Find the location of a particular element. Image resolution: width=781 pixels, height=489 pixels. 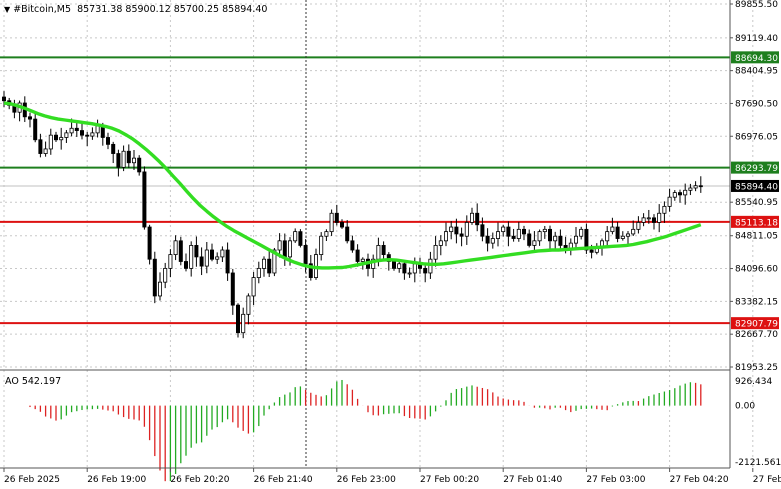

ohlc-values: 85731.38 85900.12 85700.25 85894.40 is located at coordinates (172, 9).